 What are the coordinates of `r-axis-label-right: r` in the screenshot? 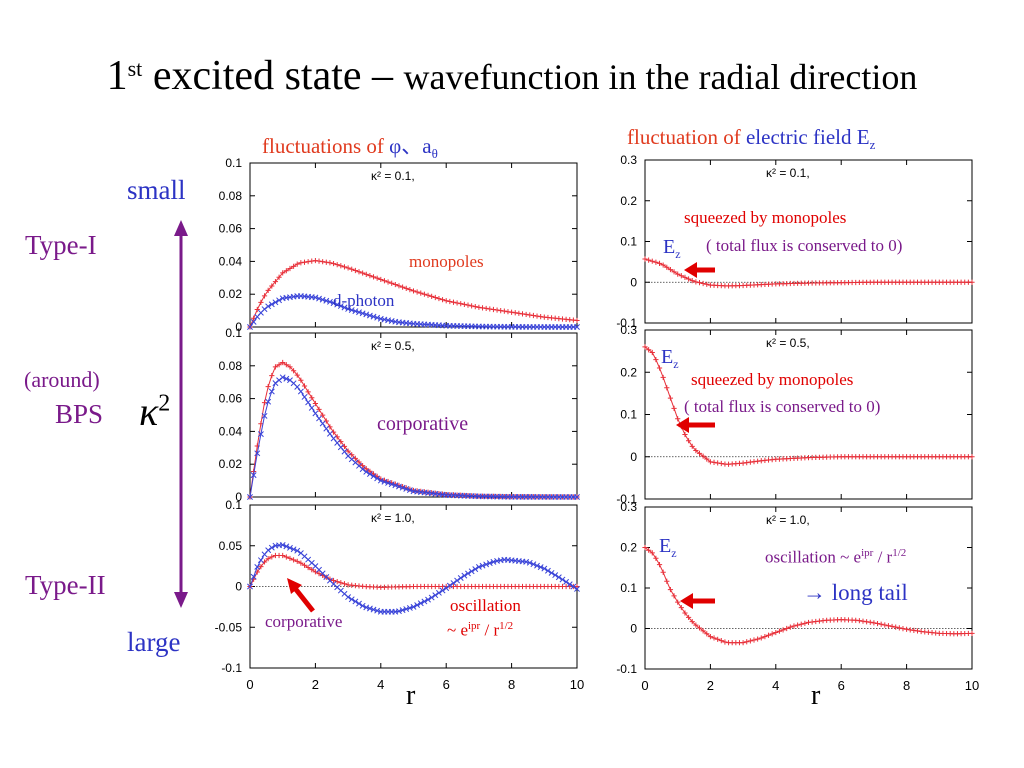 It's located at (816, 695).